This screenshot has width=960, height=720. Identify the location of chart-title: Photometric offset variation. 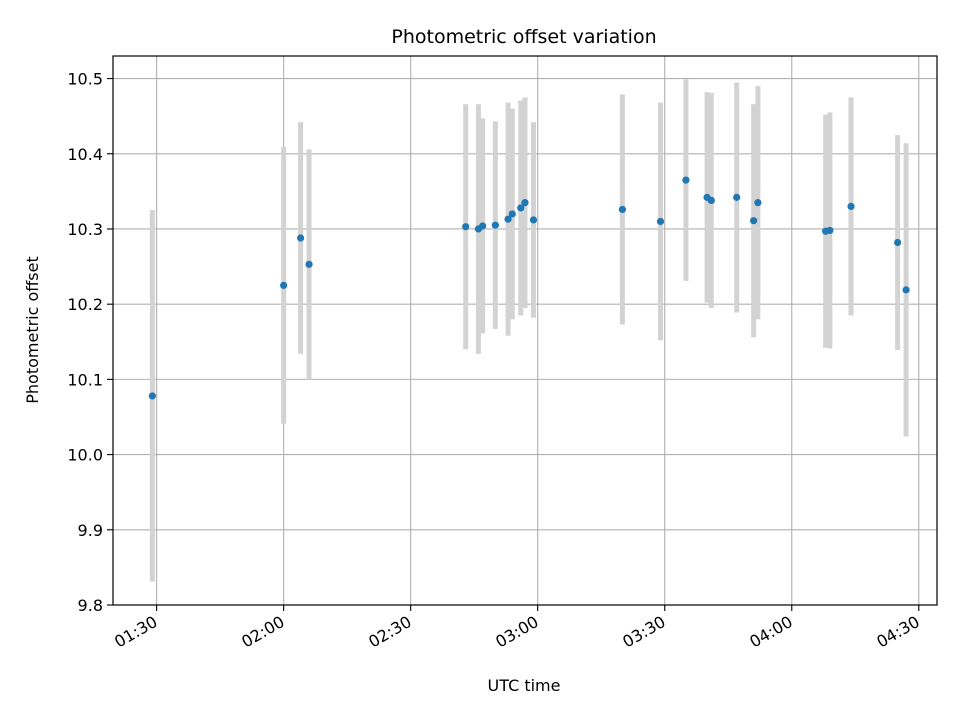
(523, 37).